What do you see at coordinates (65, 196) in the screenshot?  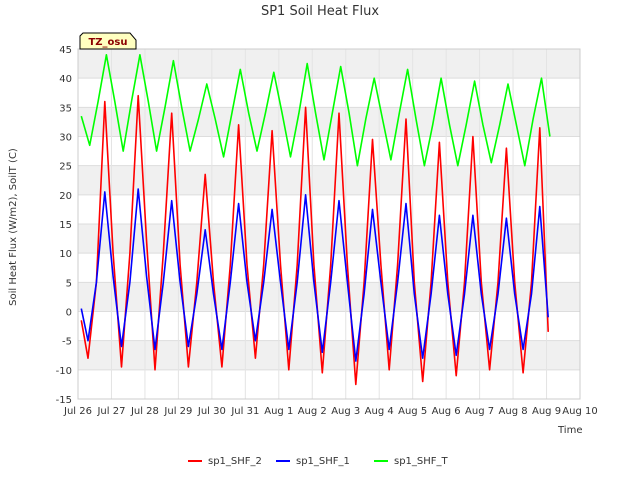 I see `y-tick-label: 20` at bounding box center [65, 196].